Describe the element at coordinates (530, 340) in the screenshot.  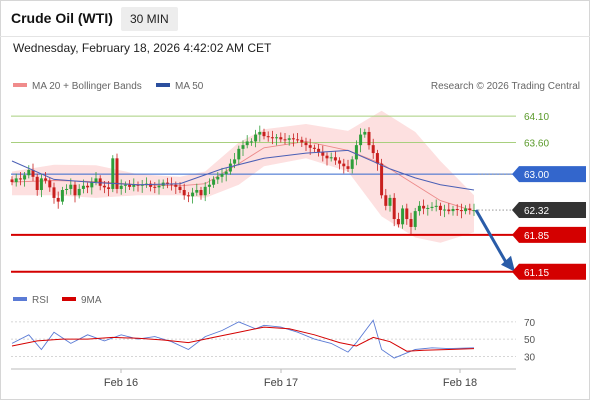
I see `rsi-tick-label: 50` at that location.